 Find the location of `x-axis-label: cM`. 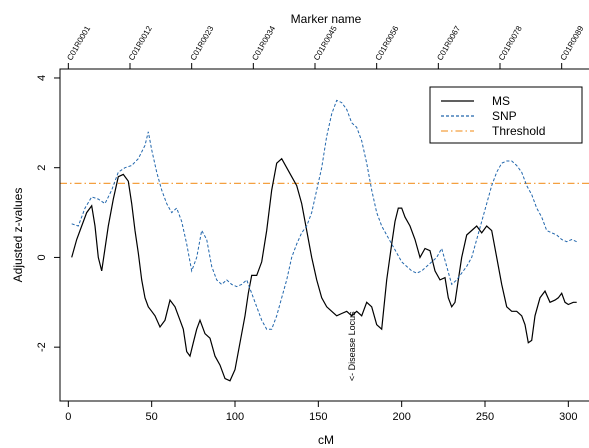

x-axis-label: cM is located at coordinates (326, 440).